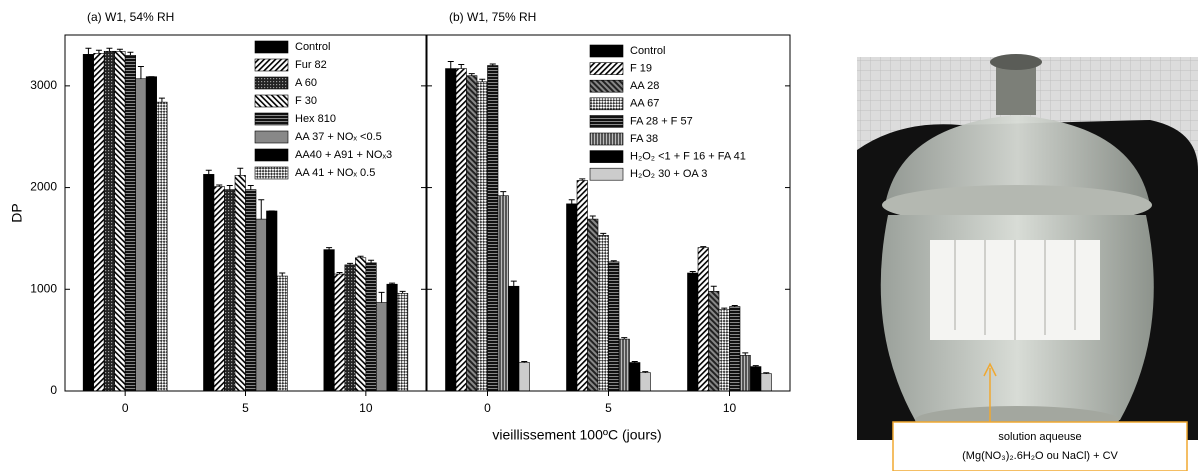  Describe the element at coordinates (644, 86) in the screenshot. I see `legend-label: AA 28` at that location.